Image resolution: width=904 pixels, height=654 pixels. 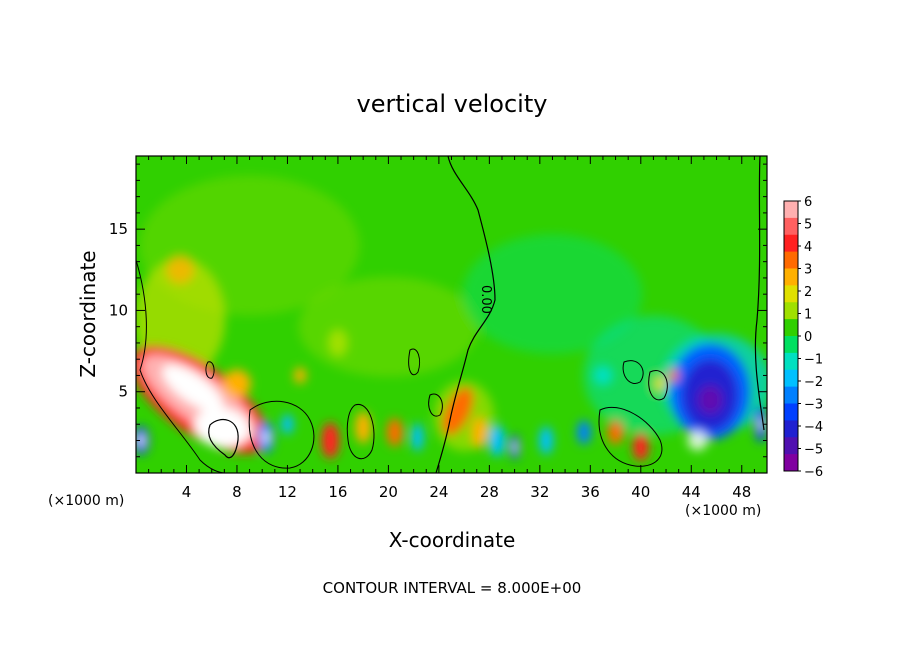 What do you see at coordinates (187, 492) in the screenshot?
I see `x-tick-label: 4` at bounding box center [187, 492].